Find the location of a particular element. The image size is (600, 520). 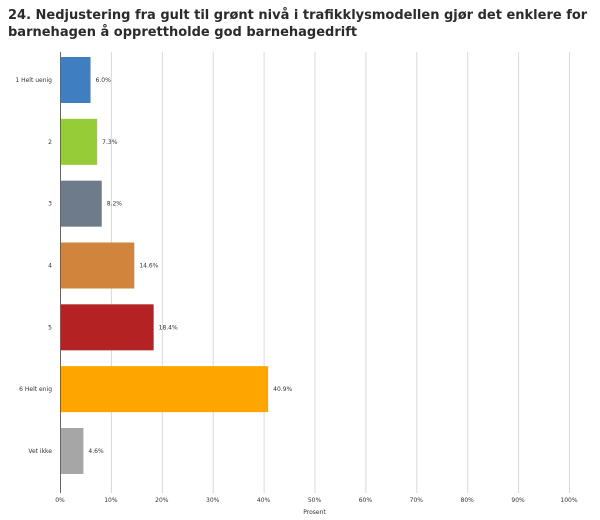

category-label-4: 4 is located at coordinates (50, 265).